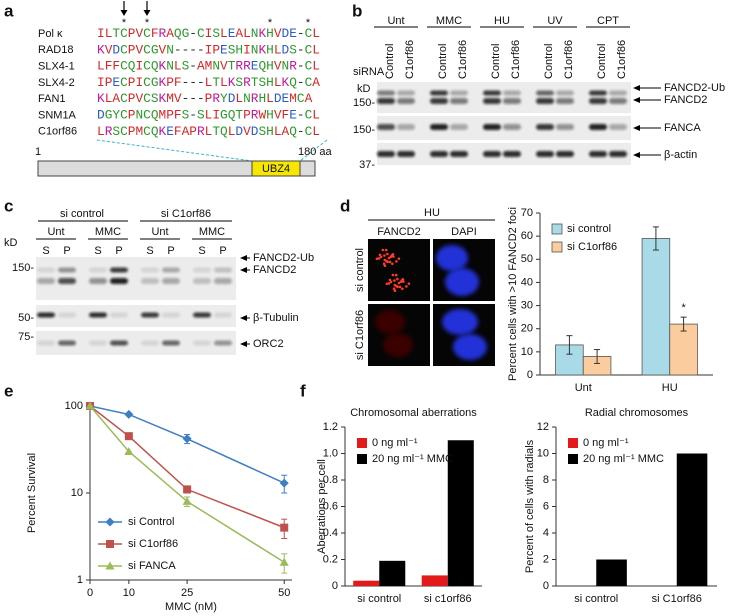 Image resolution: width=729 pixels, height=616 pixels. What do you see at coordinates (527, 282) in the screenshot?
I see `y-tick-label: 40` at bounding box center [527, 282].